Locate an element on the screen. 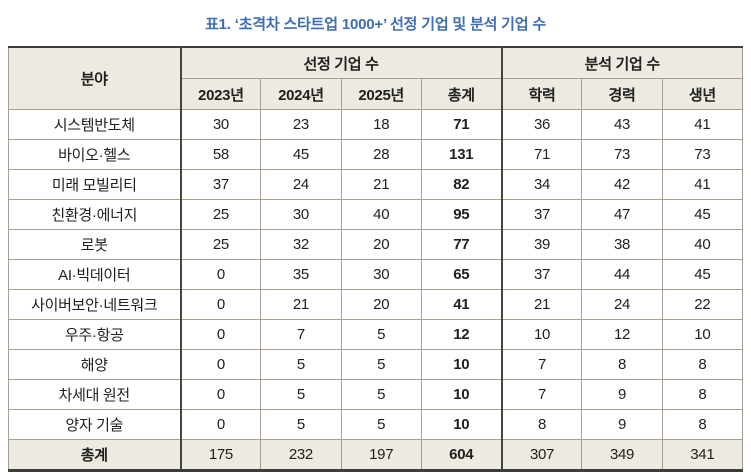 The image size is (751, 472). field-cell: 차세대 원전 is located at coordinates (94, 394).